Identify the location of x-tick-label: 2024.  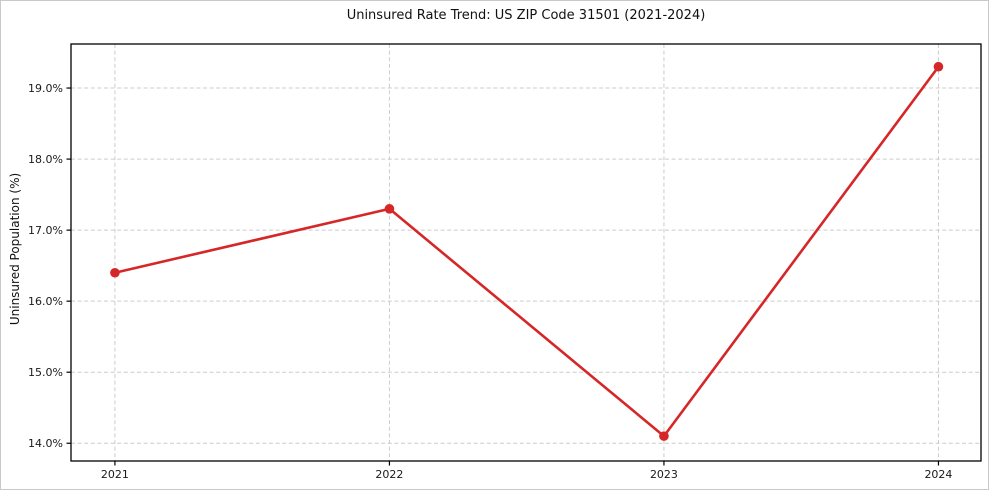
(938, 474).